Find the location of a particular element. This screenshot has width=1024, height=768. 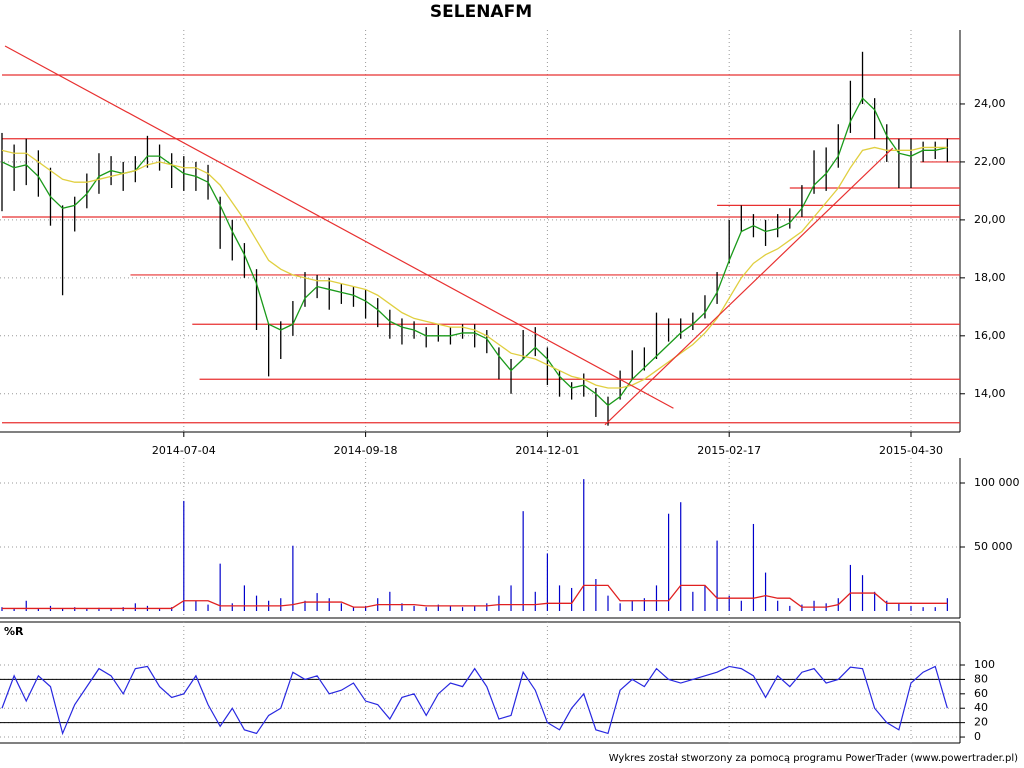

volume-average is located at coordinates (475, 597).